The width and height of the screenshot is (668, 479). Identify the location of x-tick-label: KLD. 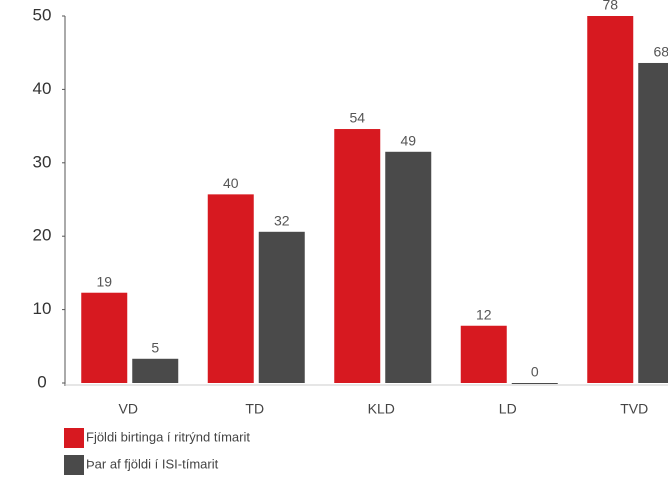
(381, 409).